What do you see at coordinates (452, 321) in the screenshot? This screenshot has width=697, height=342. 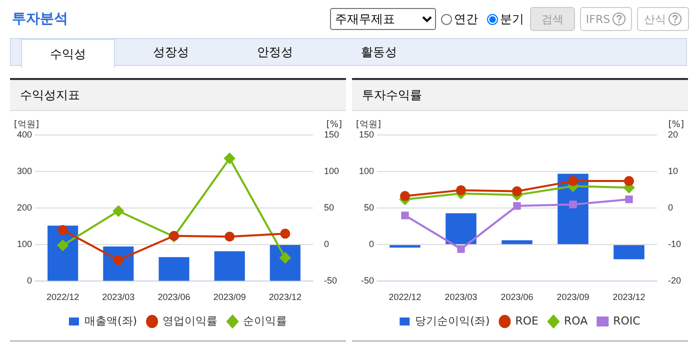 I see `legend-label: 당기순이익(좌)` at bounding box center [452, 321].